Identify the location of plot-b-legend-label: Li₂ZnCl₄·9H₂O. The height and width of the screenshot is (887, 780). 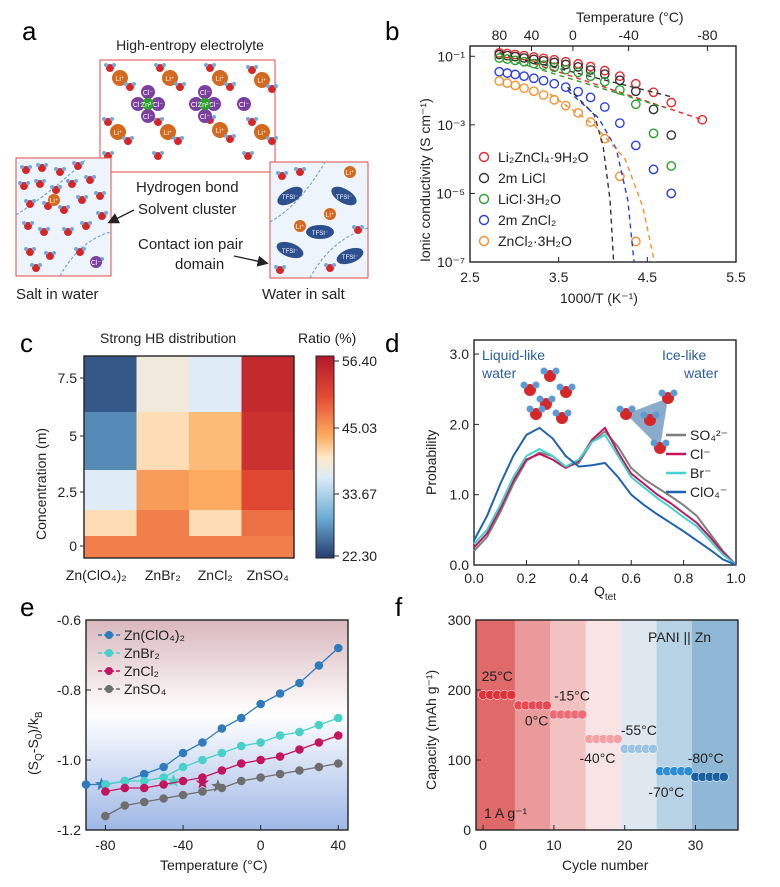
(543, 157).